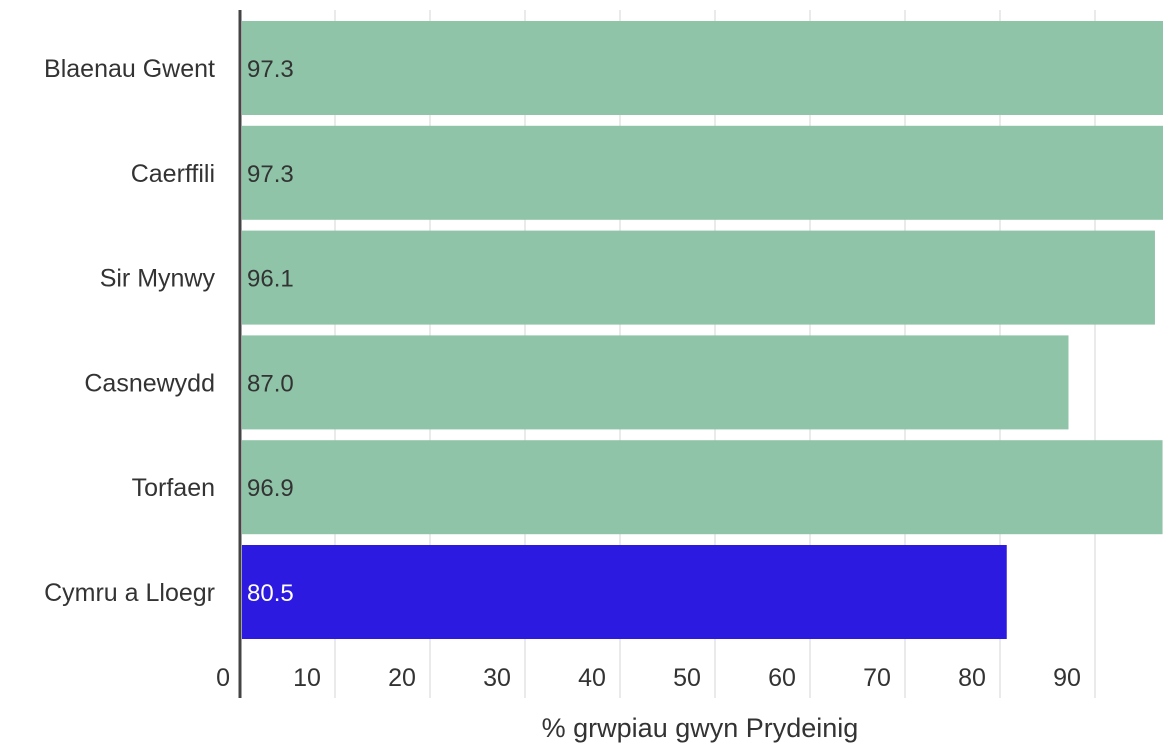  Describe the element at coordinates (129, 69) in the screenshot. I see `category-label: Blaenau Gwent` at that location.